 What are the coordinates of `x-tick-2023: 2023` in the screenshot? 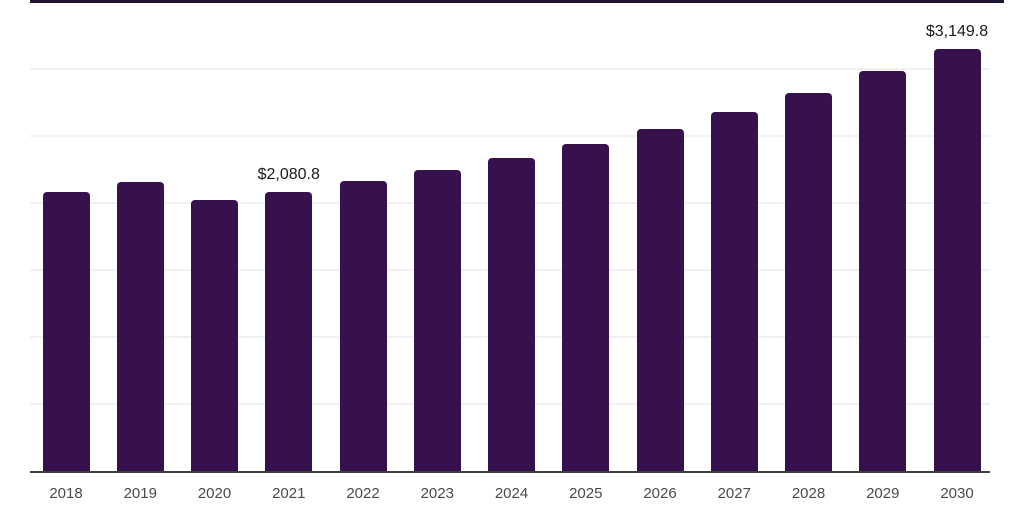 It's located at (437, 493).